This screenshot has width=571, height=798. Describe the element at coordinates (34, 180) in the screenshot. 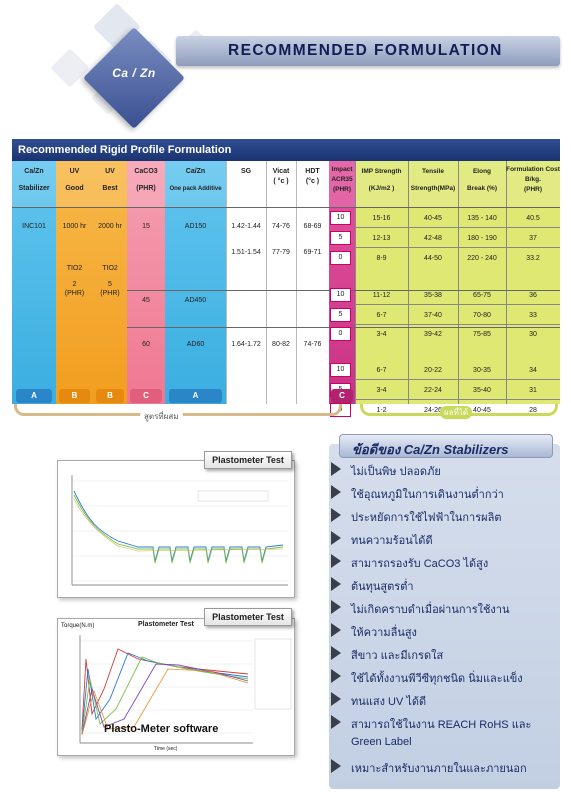

I see `header-stabilizer: Ca/Zn Stabilizer` at that location.